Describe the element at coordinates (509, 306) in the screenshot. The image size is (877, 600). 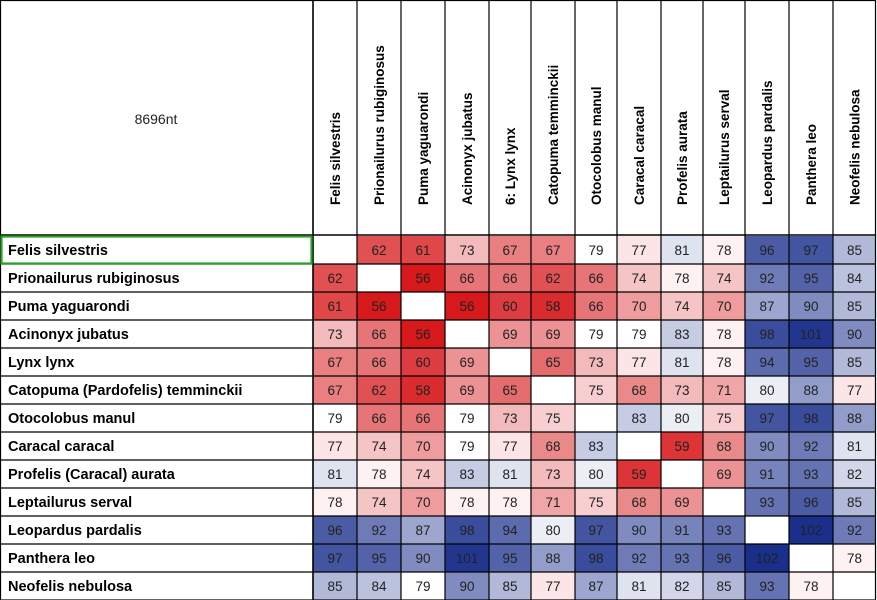
I see `cell-value: 60` at that location.